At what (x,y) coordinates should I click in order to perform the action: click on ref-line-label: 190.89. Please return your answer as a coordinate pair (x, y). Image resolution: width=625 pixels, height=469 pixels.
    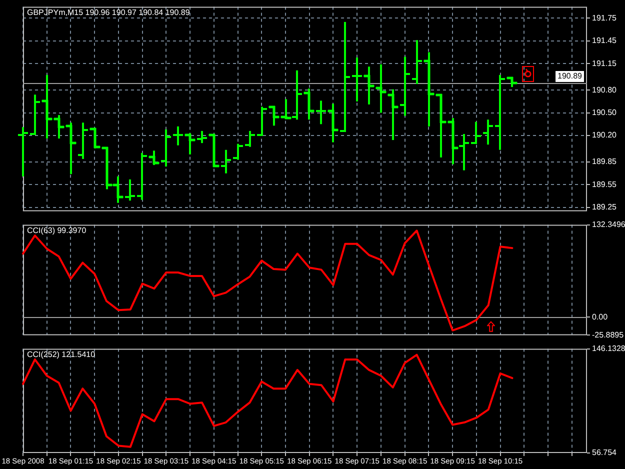
    Looking at the image, I should click on (570, 76).